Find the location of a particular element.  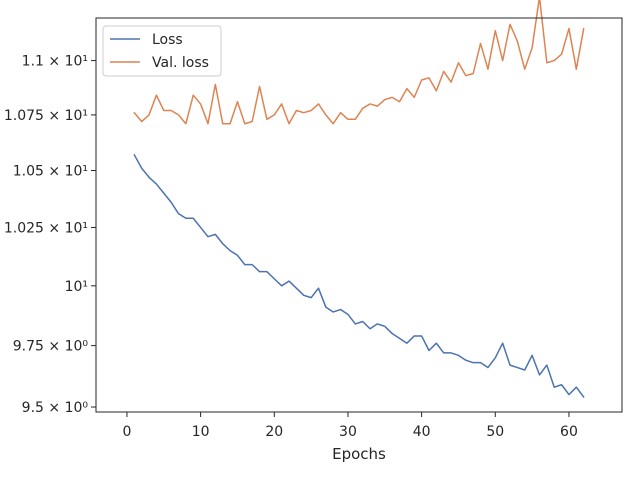

x-tick-label: 20 is located at coordinates (274, 432).